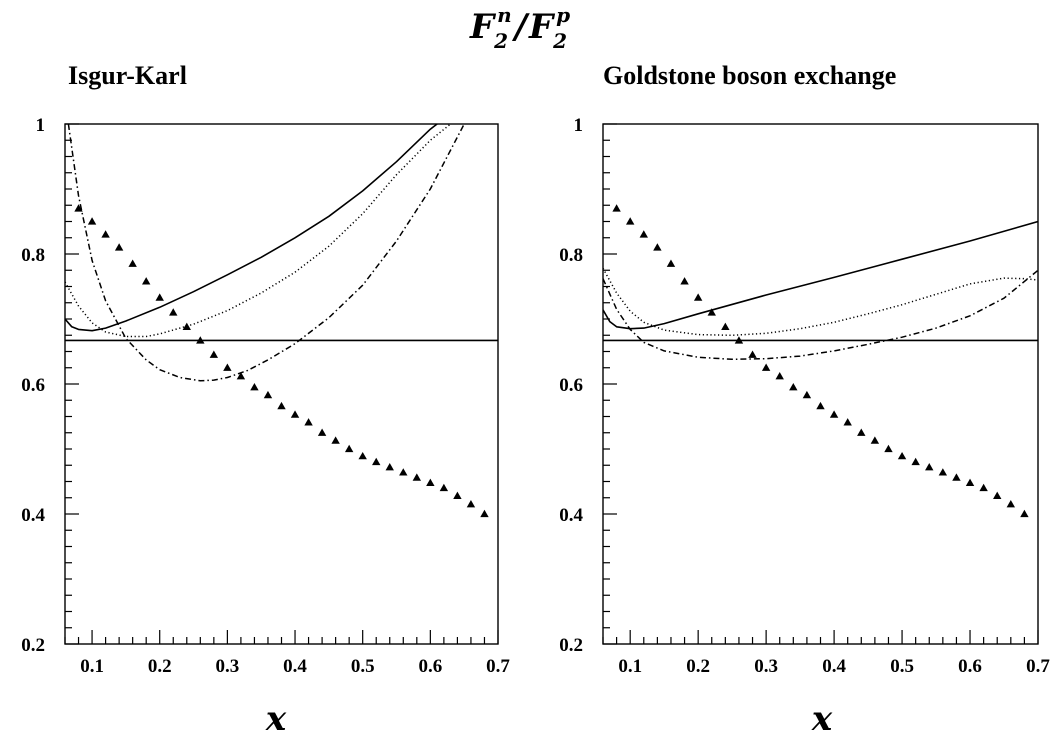 The height and width of the screenshot is (732, 1058). What do you see at coordinates (559, 41) in the screenshot?
I see `title-sub-2: 2` at bounding box center [559, 41].